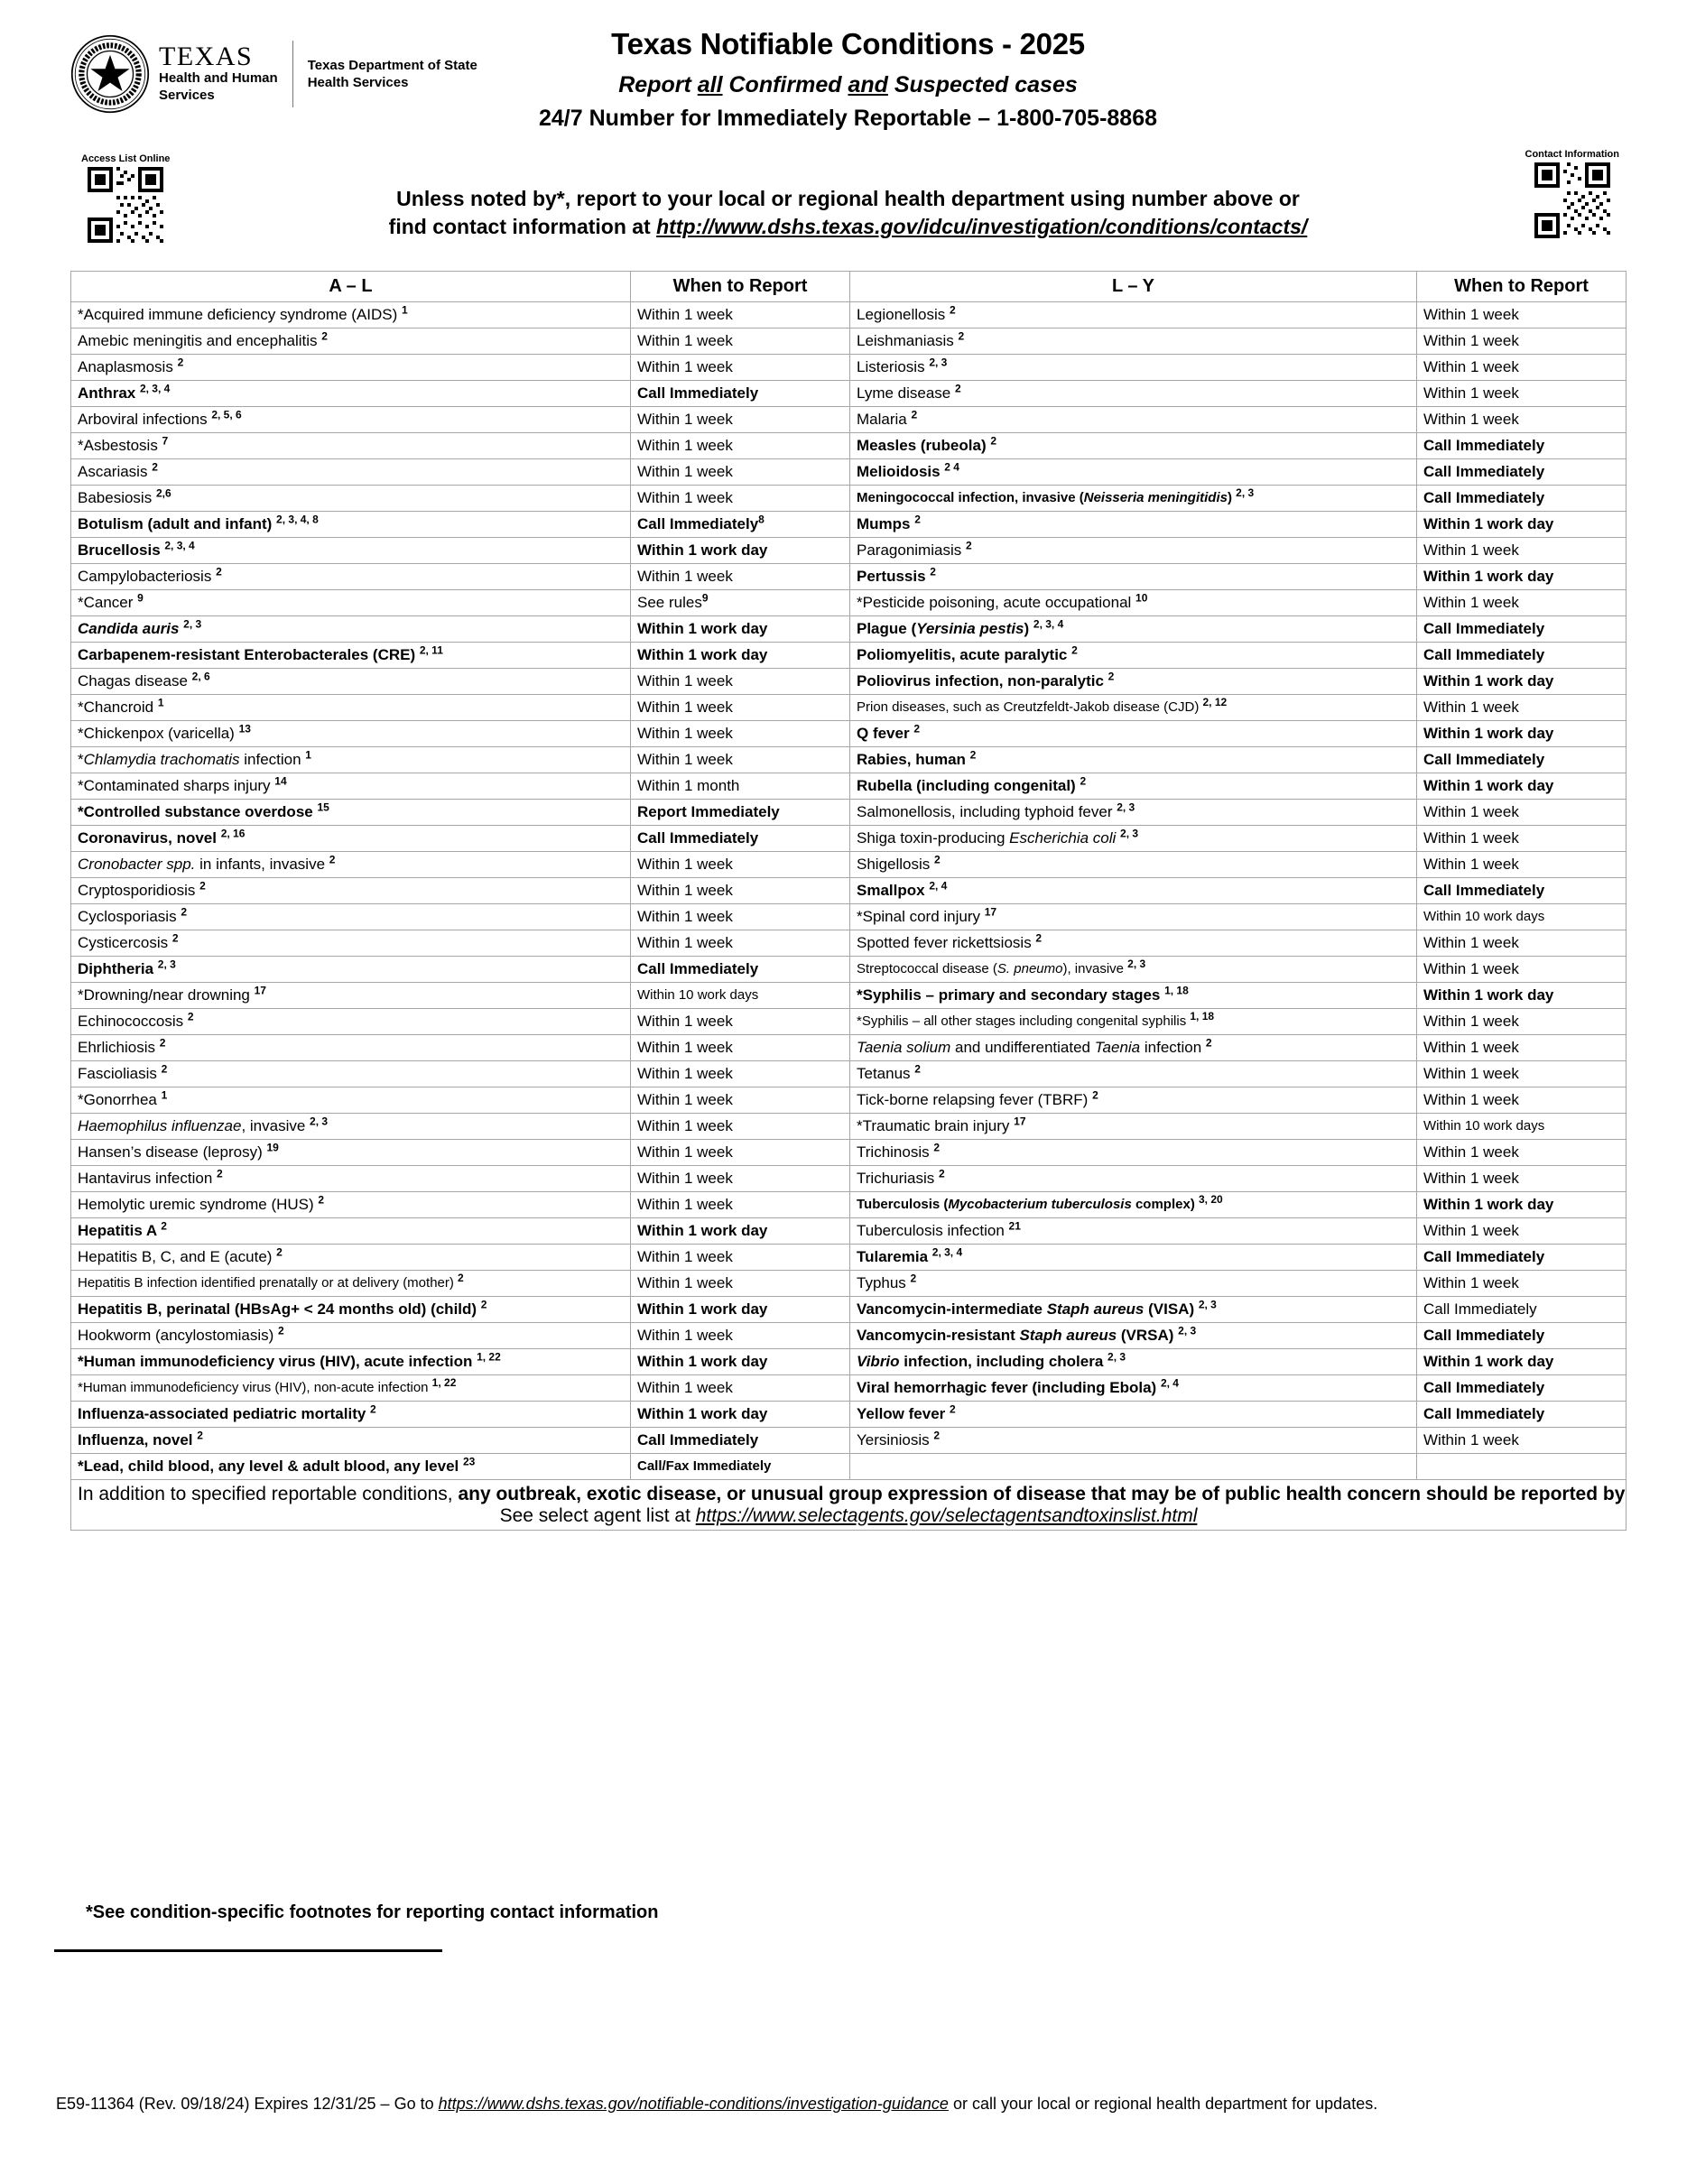 The image size is (1696, 2184). Describe the element at coordinates (206, 57) in the screenshot. I see `logo-texas-text: TEXAS` at that location.